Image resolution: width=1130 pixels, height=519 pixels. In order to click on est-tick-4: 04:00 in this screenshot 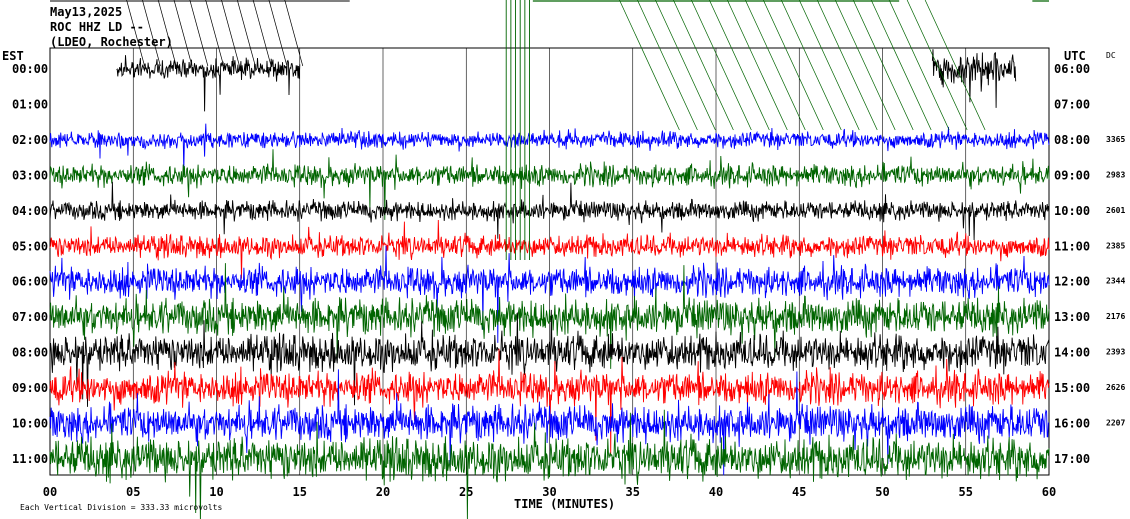, I will do `click(30, 211)`.